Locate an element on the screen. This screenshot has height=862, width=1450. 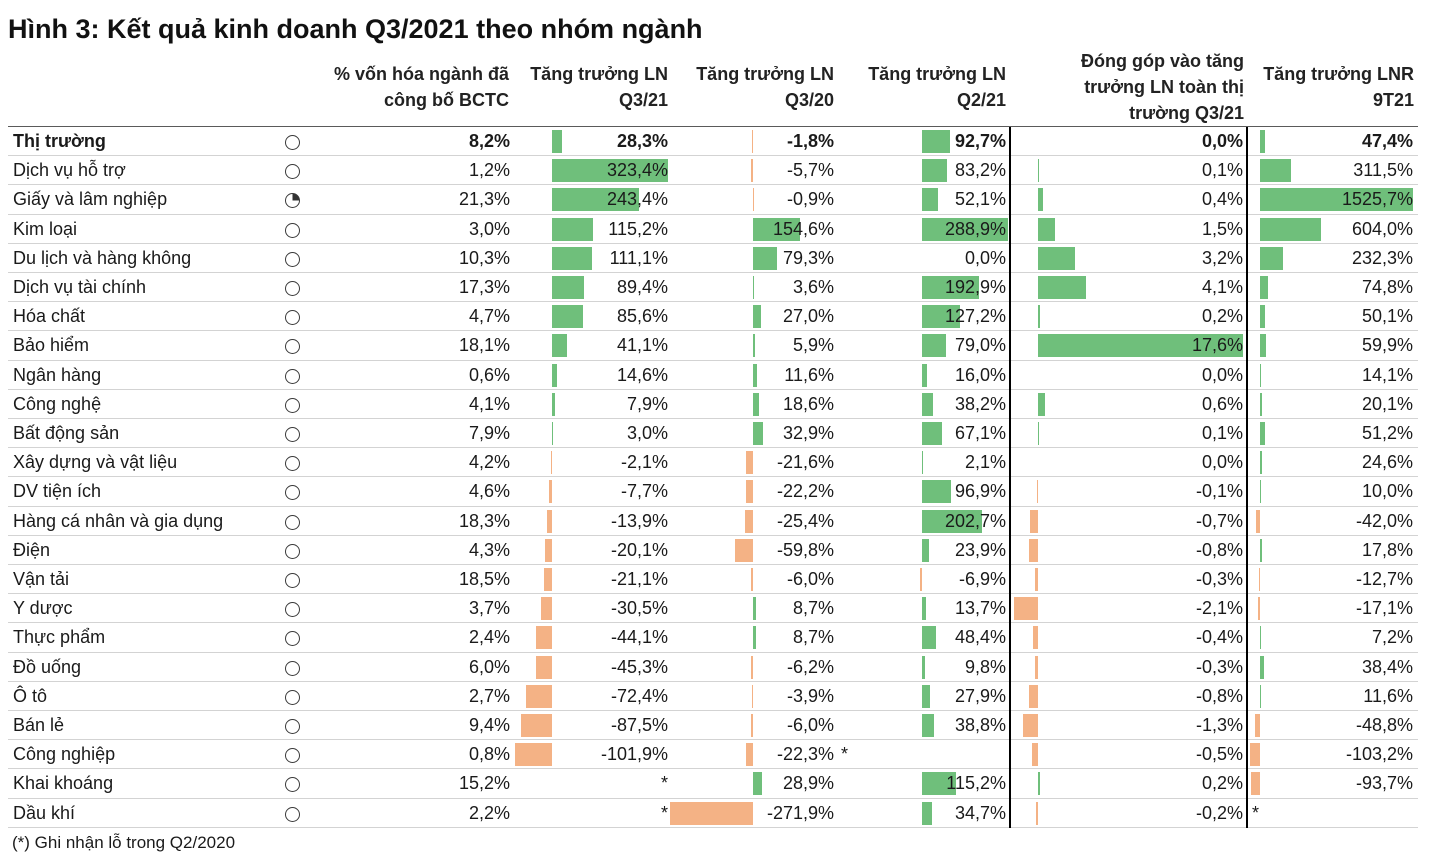
table-row: Ô tô 2,7% -72,4% -3,9% 27,9% -0,8% 11,6% is located at coordinates (725, 696).